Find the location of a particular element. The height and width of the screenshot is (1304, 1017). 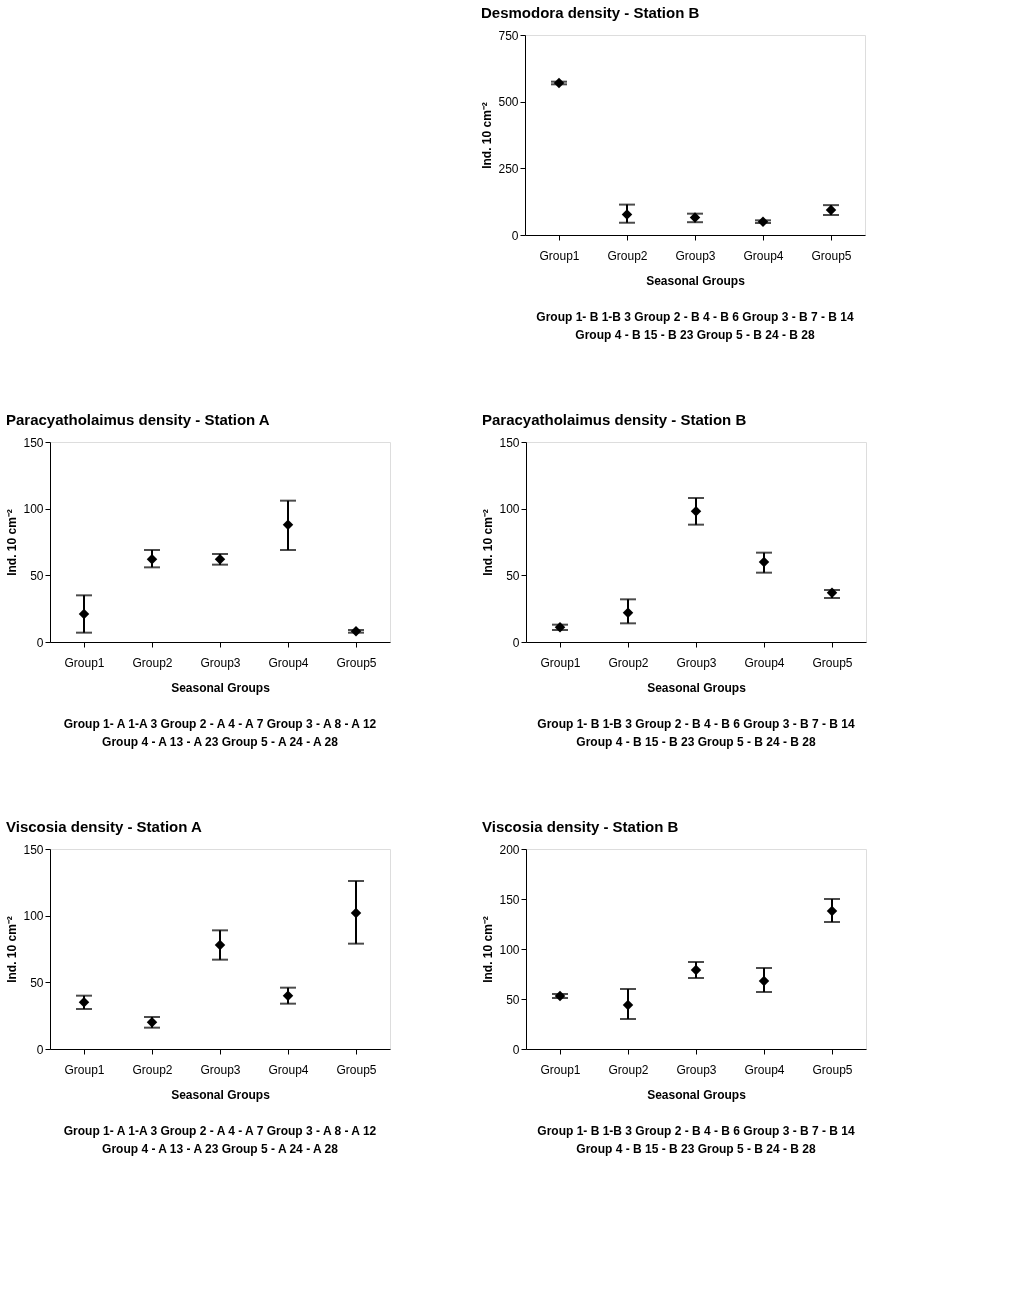

chart-title: Paracyatholaimus density - Station A is located at coordinates (137, 419).